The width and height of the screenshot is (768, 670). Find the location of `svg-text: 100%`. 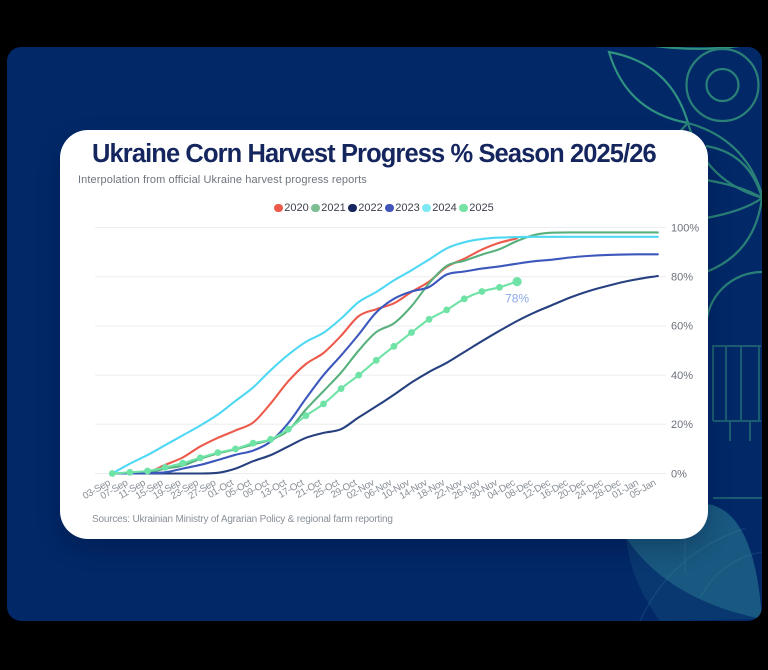

svg-text: 100% is located at coordinates (685, 228).